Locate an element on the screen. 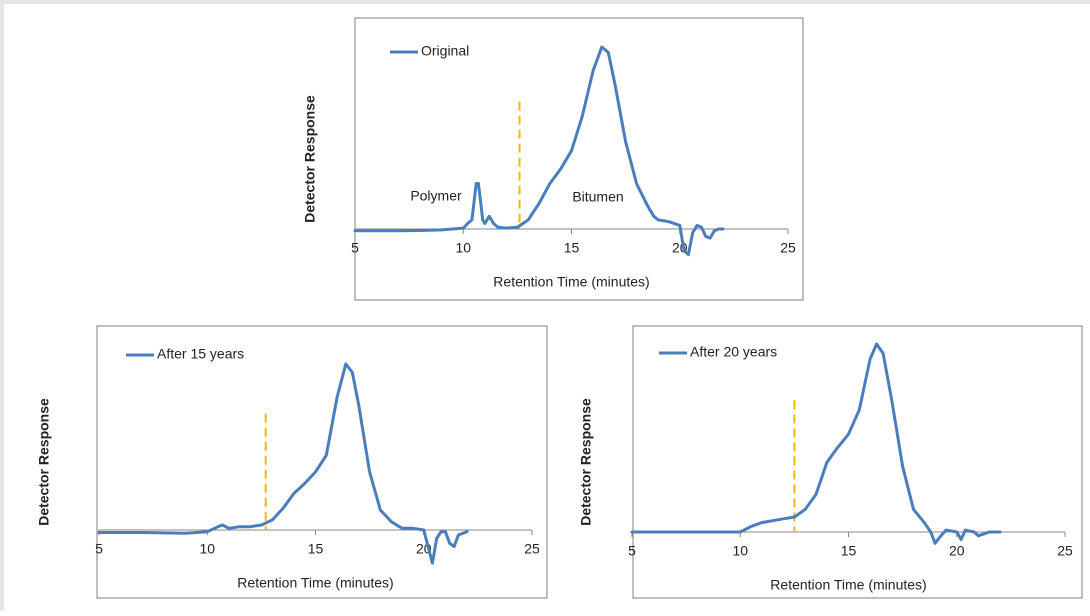  legend-label: After 15 years is located at coordinates (200, 354).